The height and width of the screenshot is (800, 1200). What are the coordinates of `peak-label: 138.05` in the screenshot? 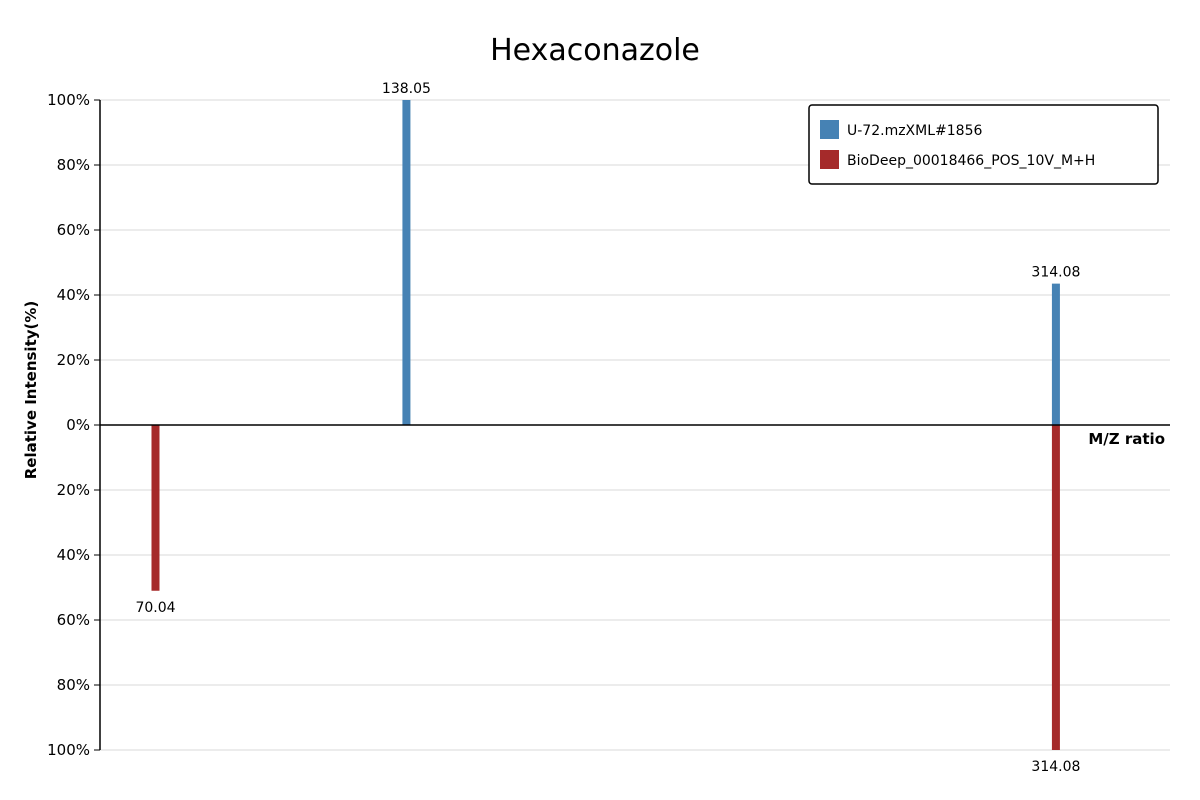 It's located at (406, 89).